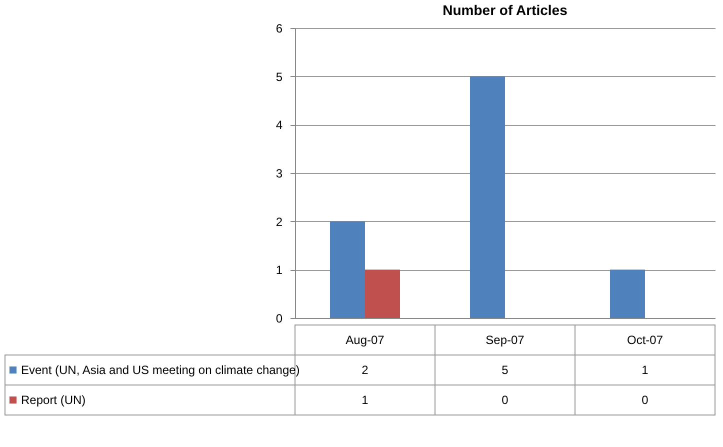  I want to click on legend-label: Event (UN, Asia and US meeting on climate change), so click(160, 370).